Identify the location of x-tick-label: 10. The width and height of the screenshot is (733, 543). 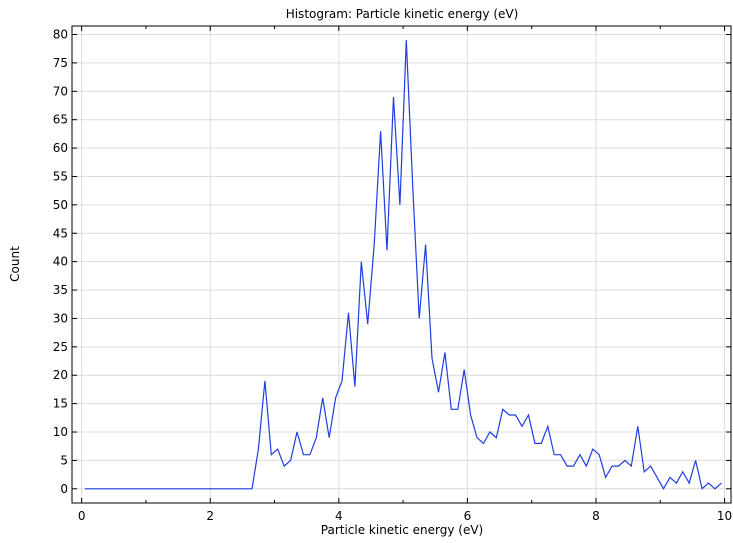
(724, 516).